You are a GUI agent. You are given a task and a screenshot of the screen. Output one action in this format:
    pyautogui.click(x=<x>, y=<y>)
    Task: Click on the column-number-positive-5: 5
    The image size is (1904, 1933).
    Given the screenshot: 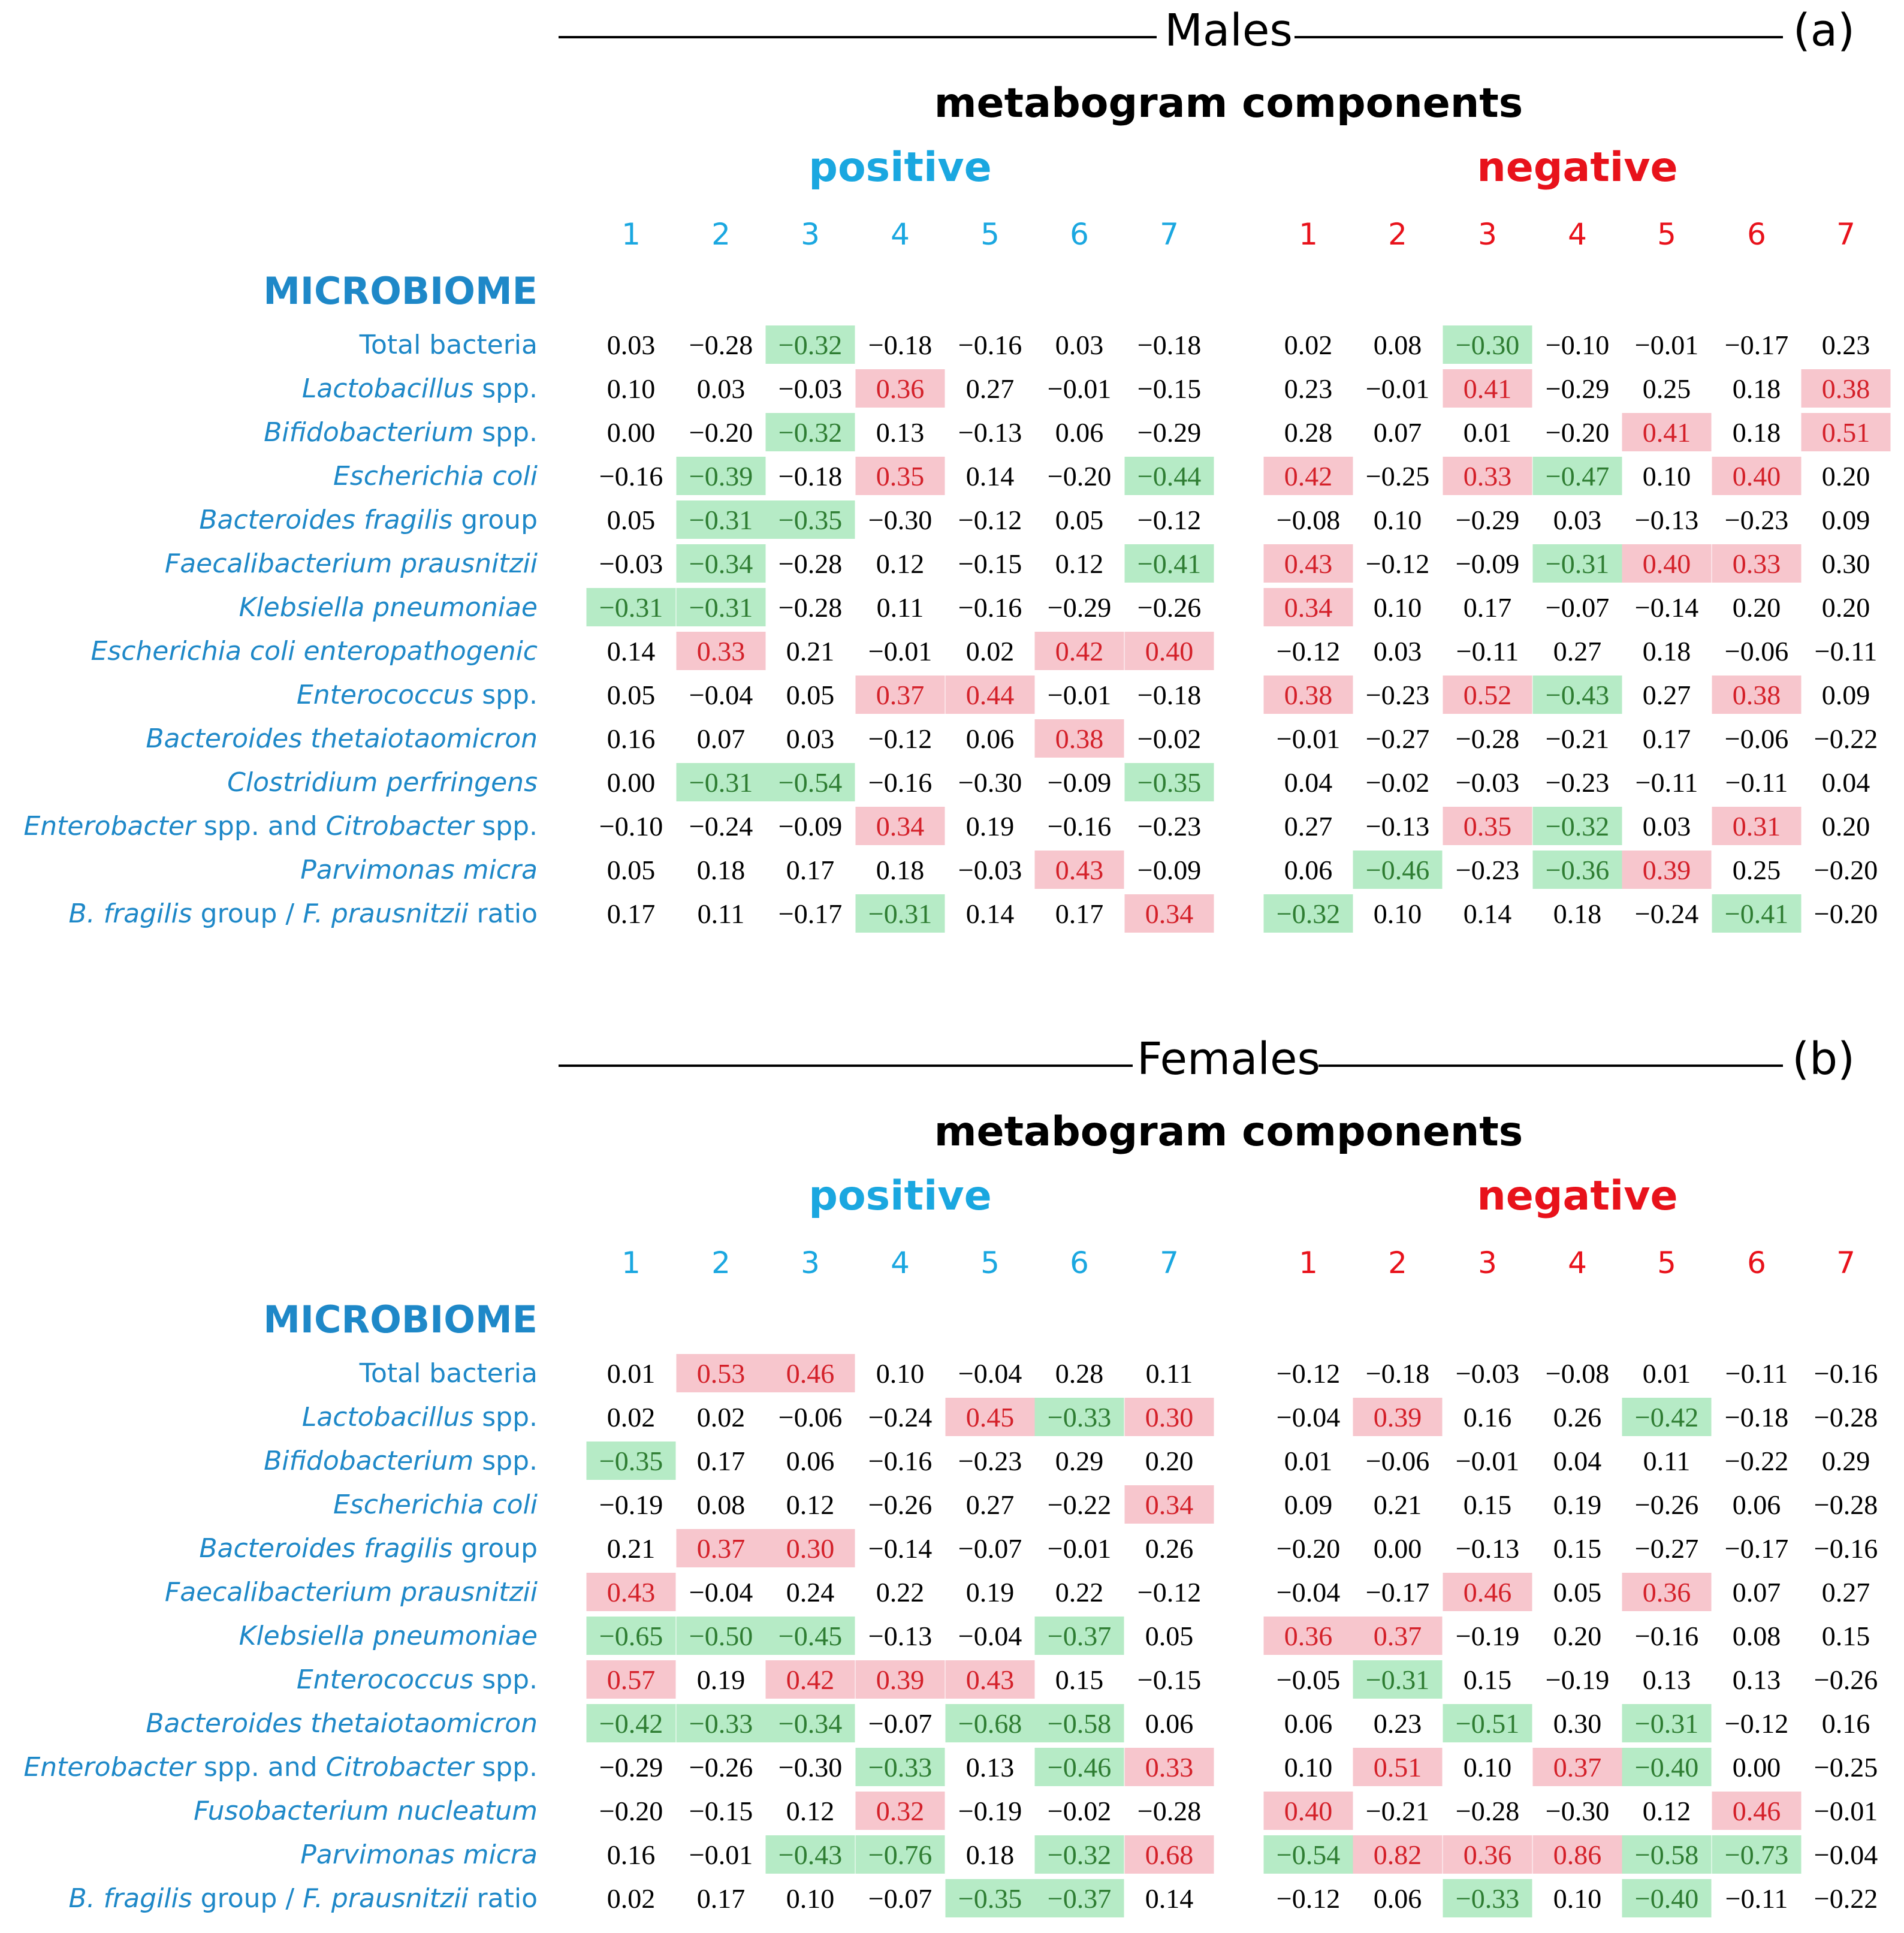 What is the action you would take?
    pyautogui.click(x=990, y=234)
    